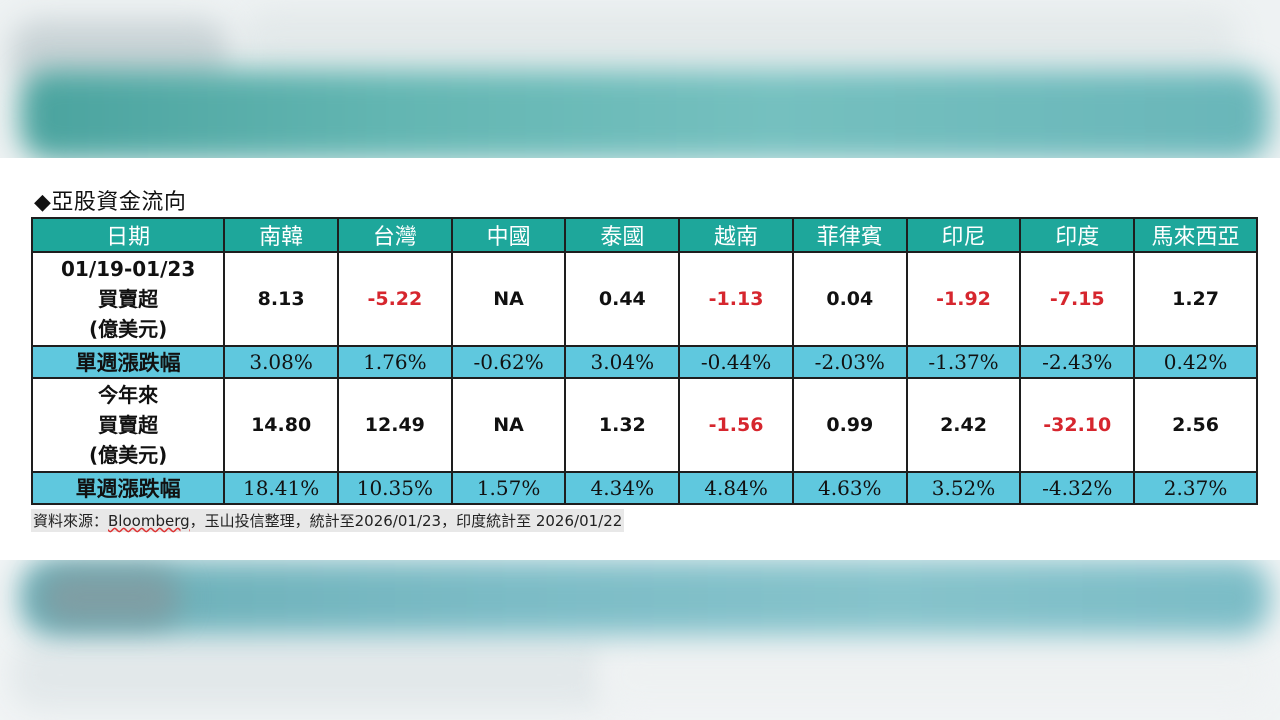 This screenshot has height=720, width=1280. Describe the element at coordinates (963, 425) in the screenshot. I see `table-cell: 2.42` at that location.